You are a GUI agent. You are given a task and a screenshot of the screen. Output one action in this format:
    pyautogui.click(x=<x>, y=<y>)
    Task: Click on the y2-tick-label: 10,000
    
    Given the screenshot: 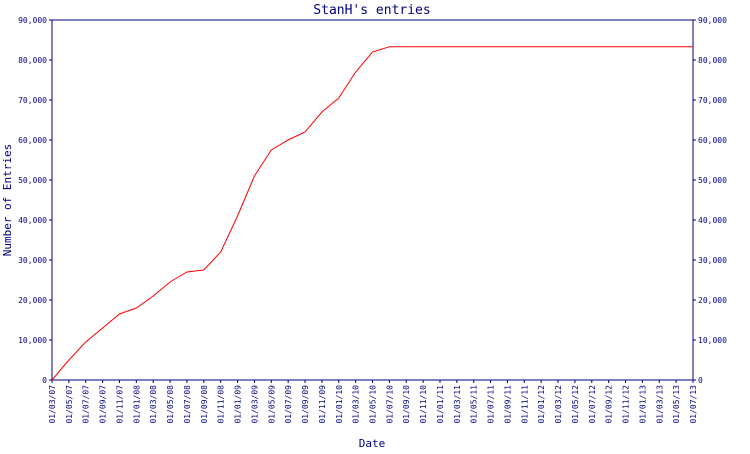 What is the action you would take?
    pyautogui.click(x=712, y=340)
    